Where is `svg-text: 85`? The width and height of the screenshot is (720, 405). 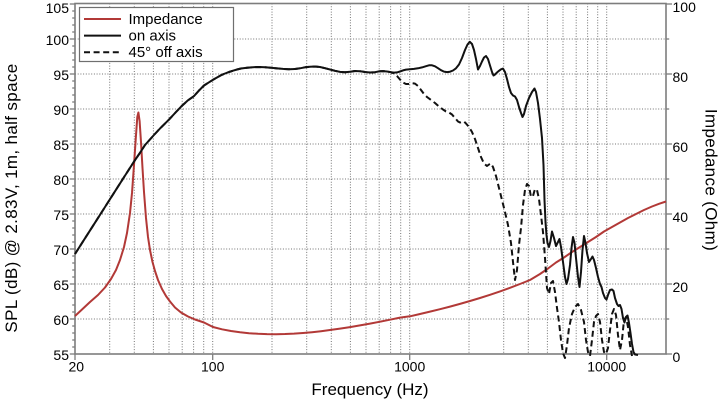 svg-text: 85 is located at coordinates (61, 145).